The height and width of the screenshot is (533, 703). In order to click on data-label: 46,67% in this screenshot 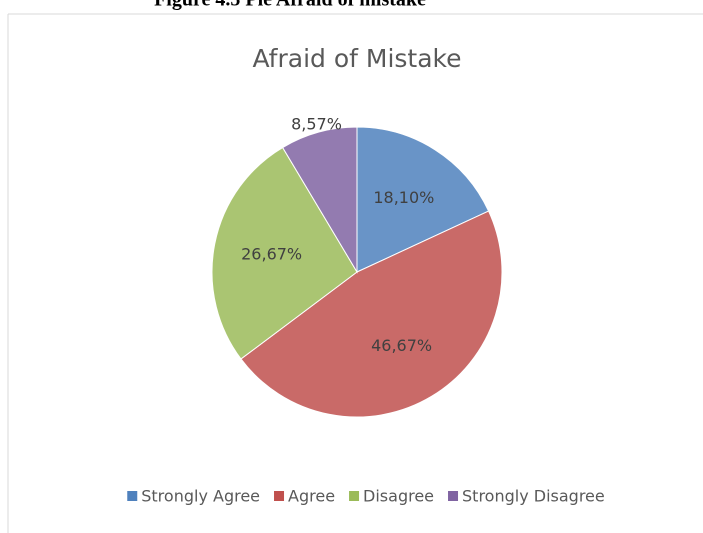, I will do `click(401, 345)`.